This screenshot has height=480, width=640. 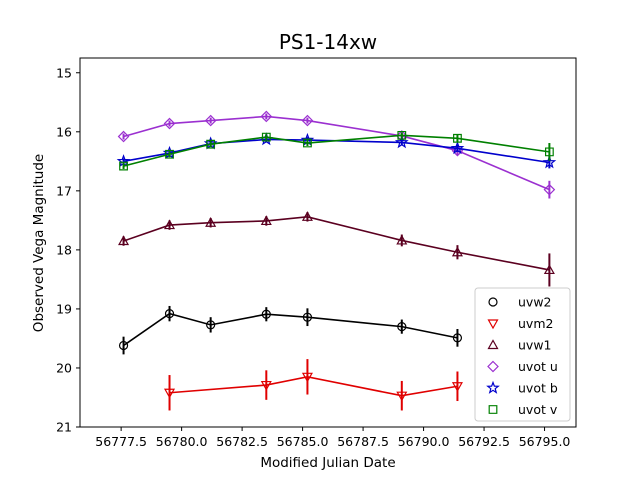 I want to click on legend: uvw2 uvm2 uvw1 uvot u uvot b uvot v, so click(x=522, y=354).